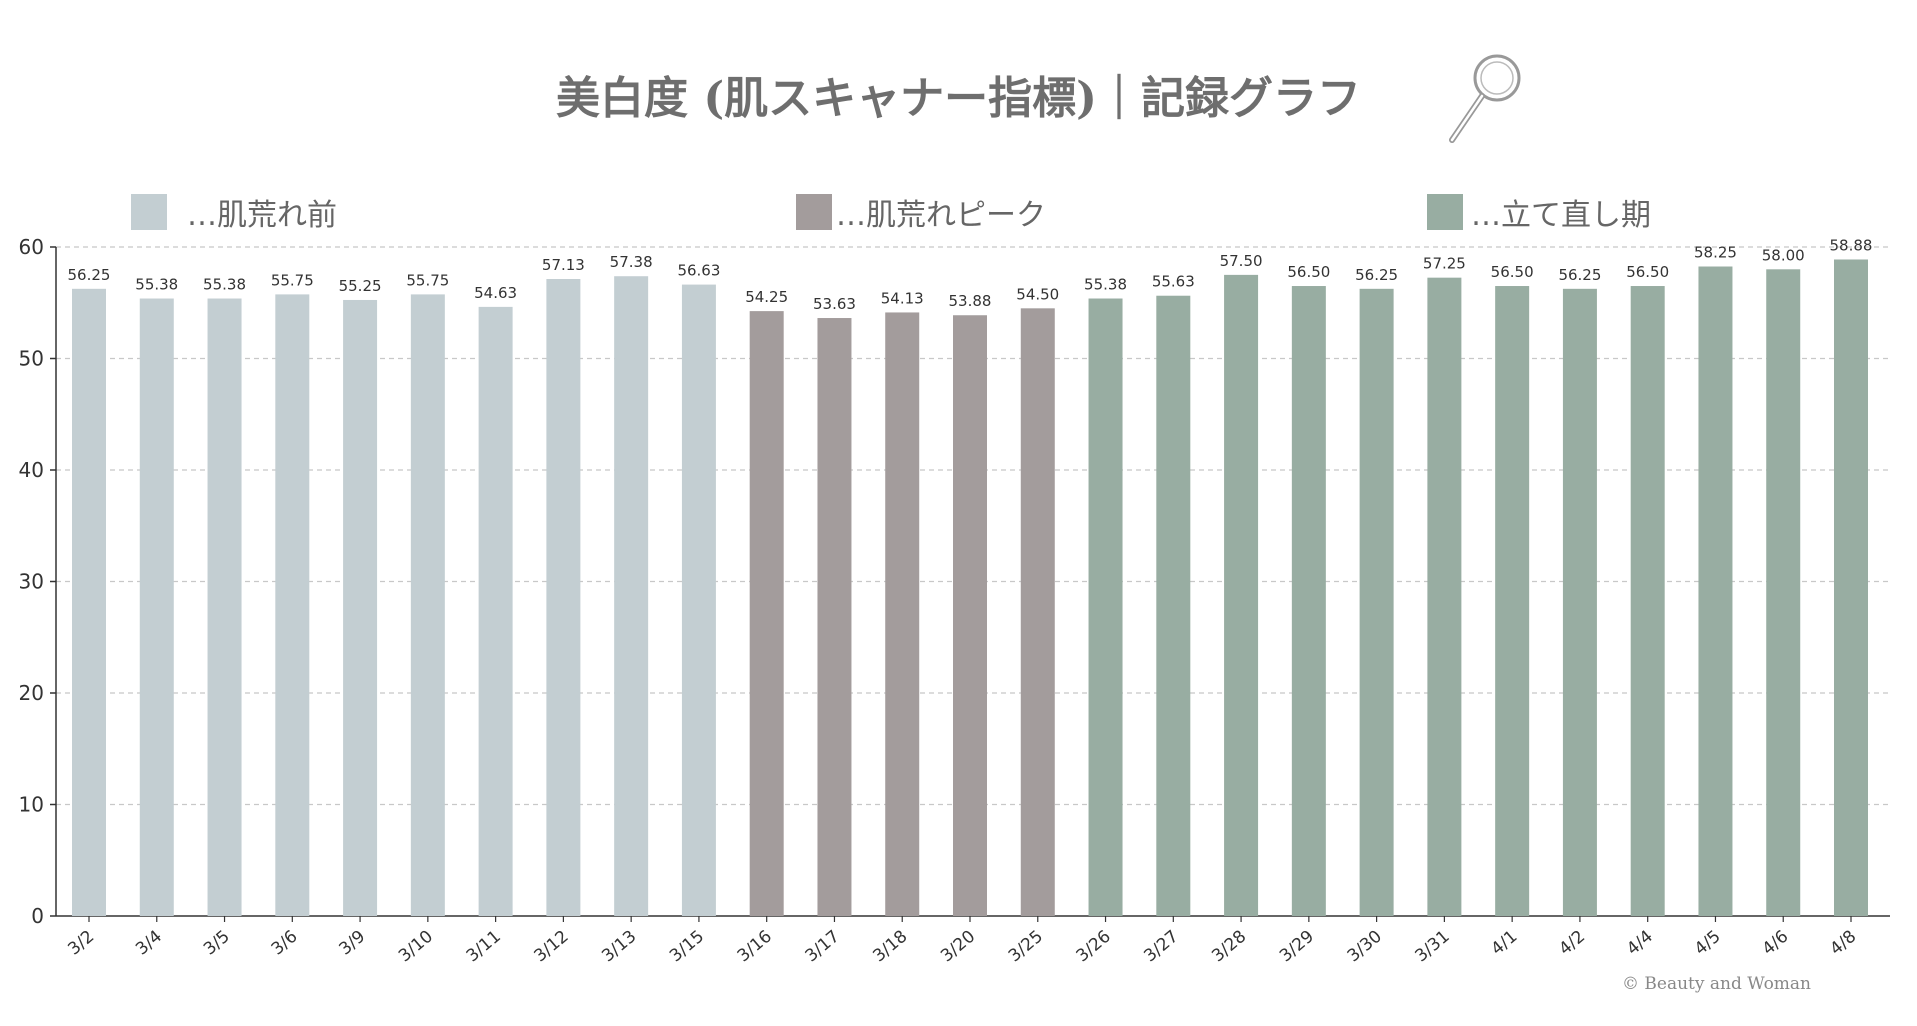 This screenshot has height=1026, width=1917. Describe the element at coordinates (31, 470) in the screenshot. I see `y-tick-label: 40` at that location.